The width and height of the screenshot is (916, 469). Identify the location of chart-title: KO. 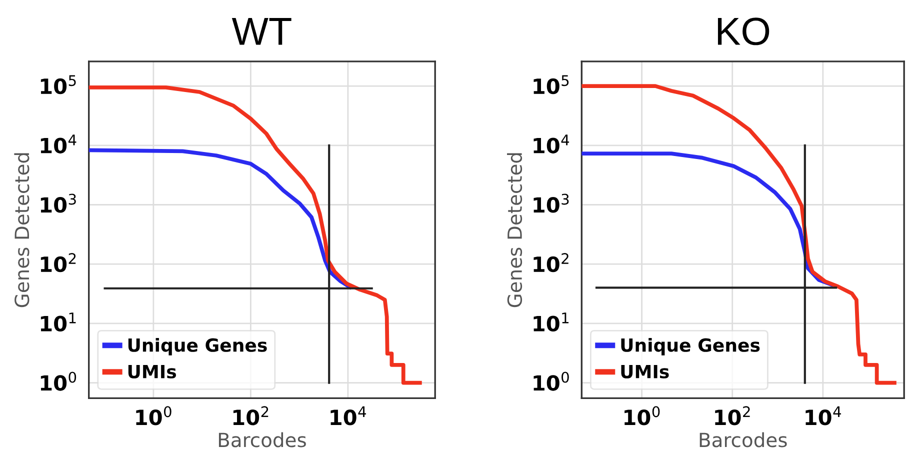
(744, 32).